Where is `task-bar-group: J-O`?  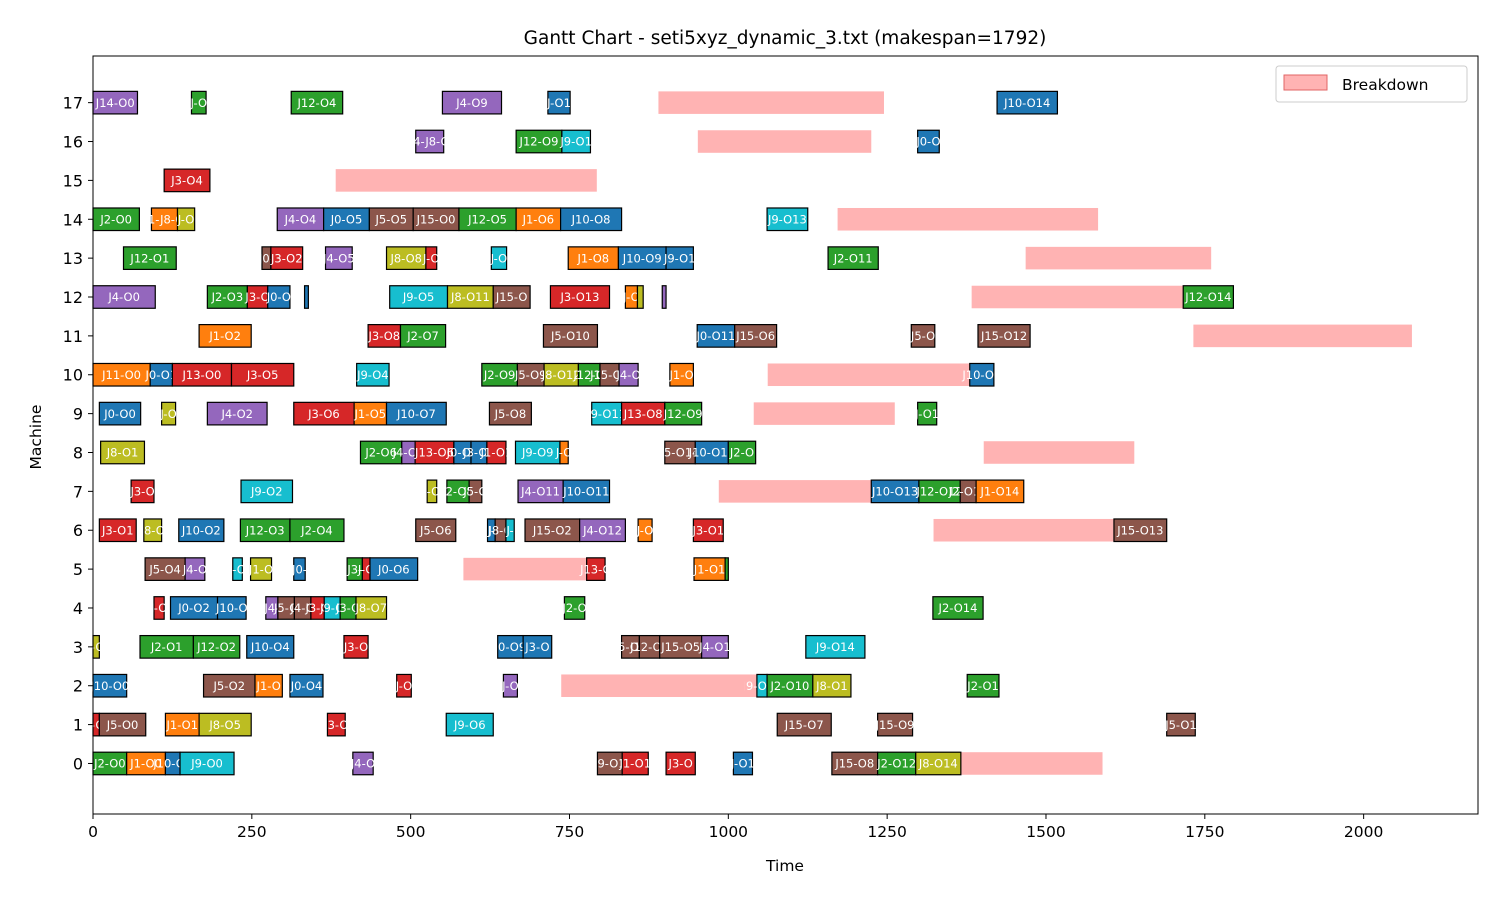
task-bar-group: J-O is located at coordinates (158, 608).